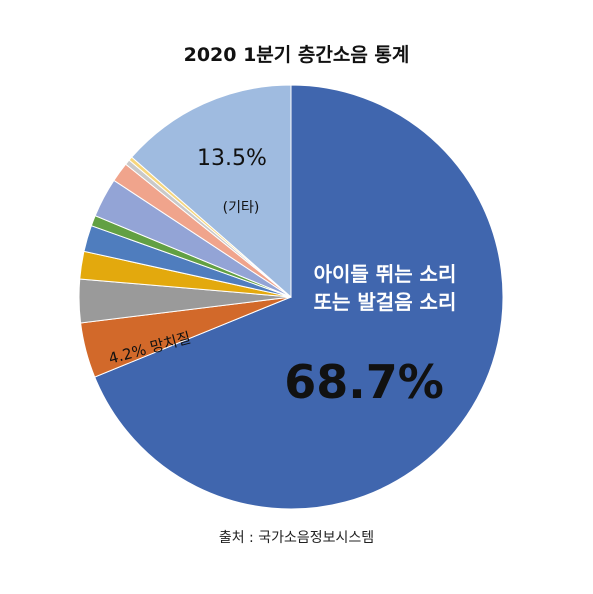 This screenshot has width=593, height=594. What do you see at coordinates (296, 55) in the screenshot?
I see `chart-title: 2020 1분기 층간소음 통계` at bounding box center [296, 55].